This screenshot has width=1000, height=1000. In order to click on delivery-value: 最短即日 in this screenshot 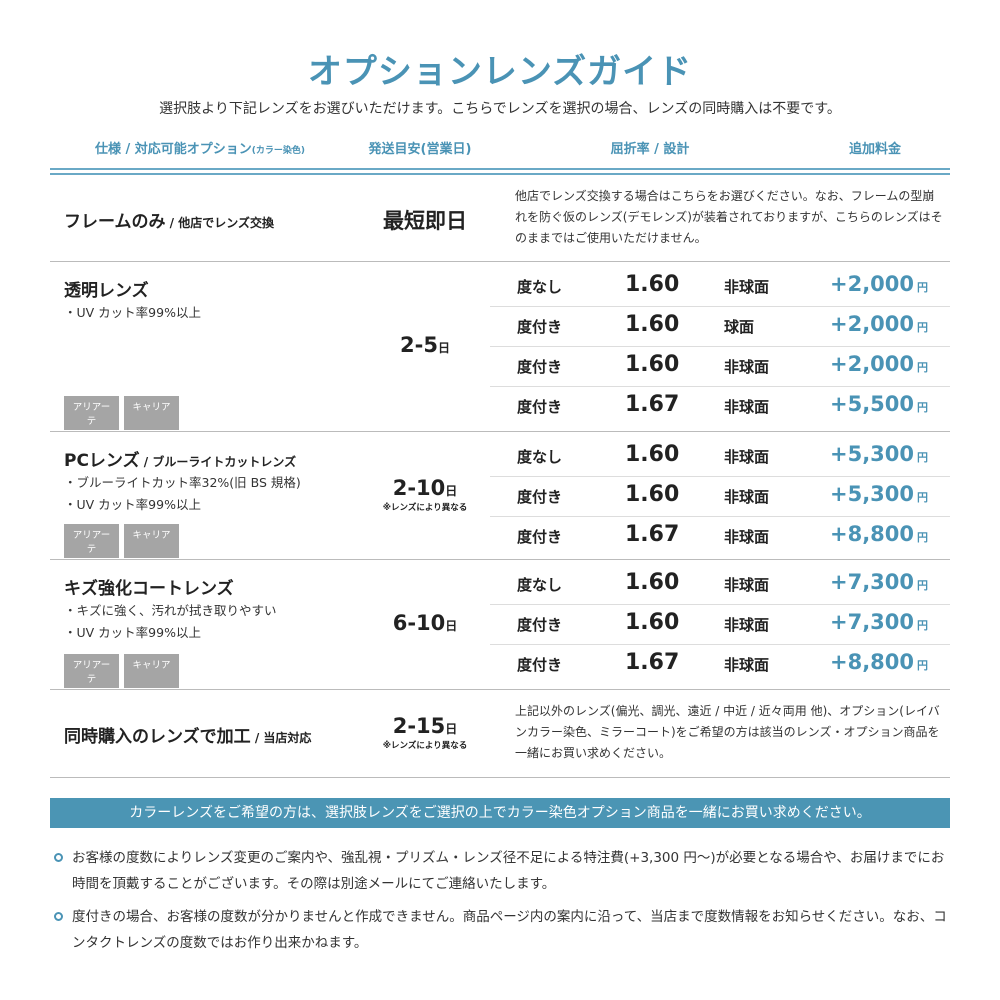, I will do `click(425, 221)`.